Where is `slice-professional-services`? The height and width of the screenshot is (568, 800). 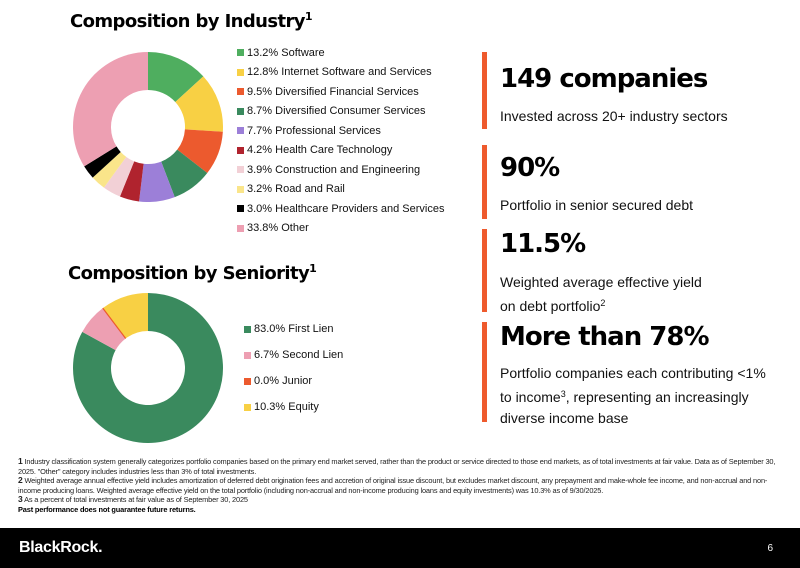
slice-professional-services is located at coordinates (157, 181).